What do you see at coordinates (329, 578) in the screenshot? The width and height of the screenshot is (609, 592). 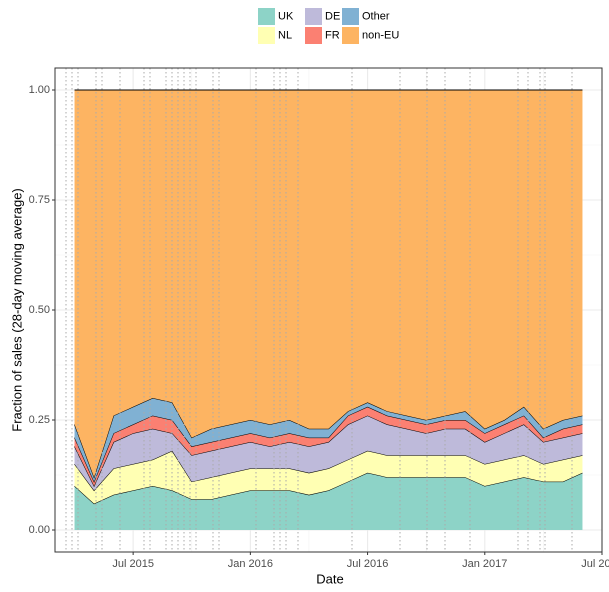 I see `x-axis-title: Date` at bounding box center [329, 578].